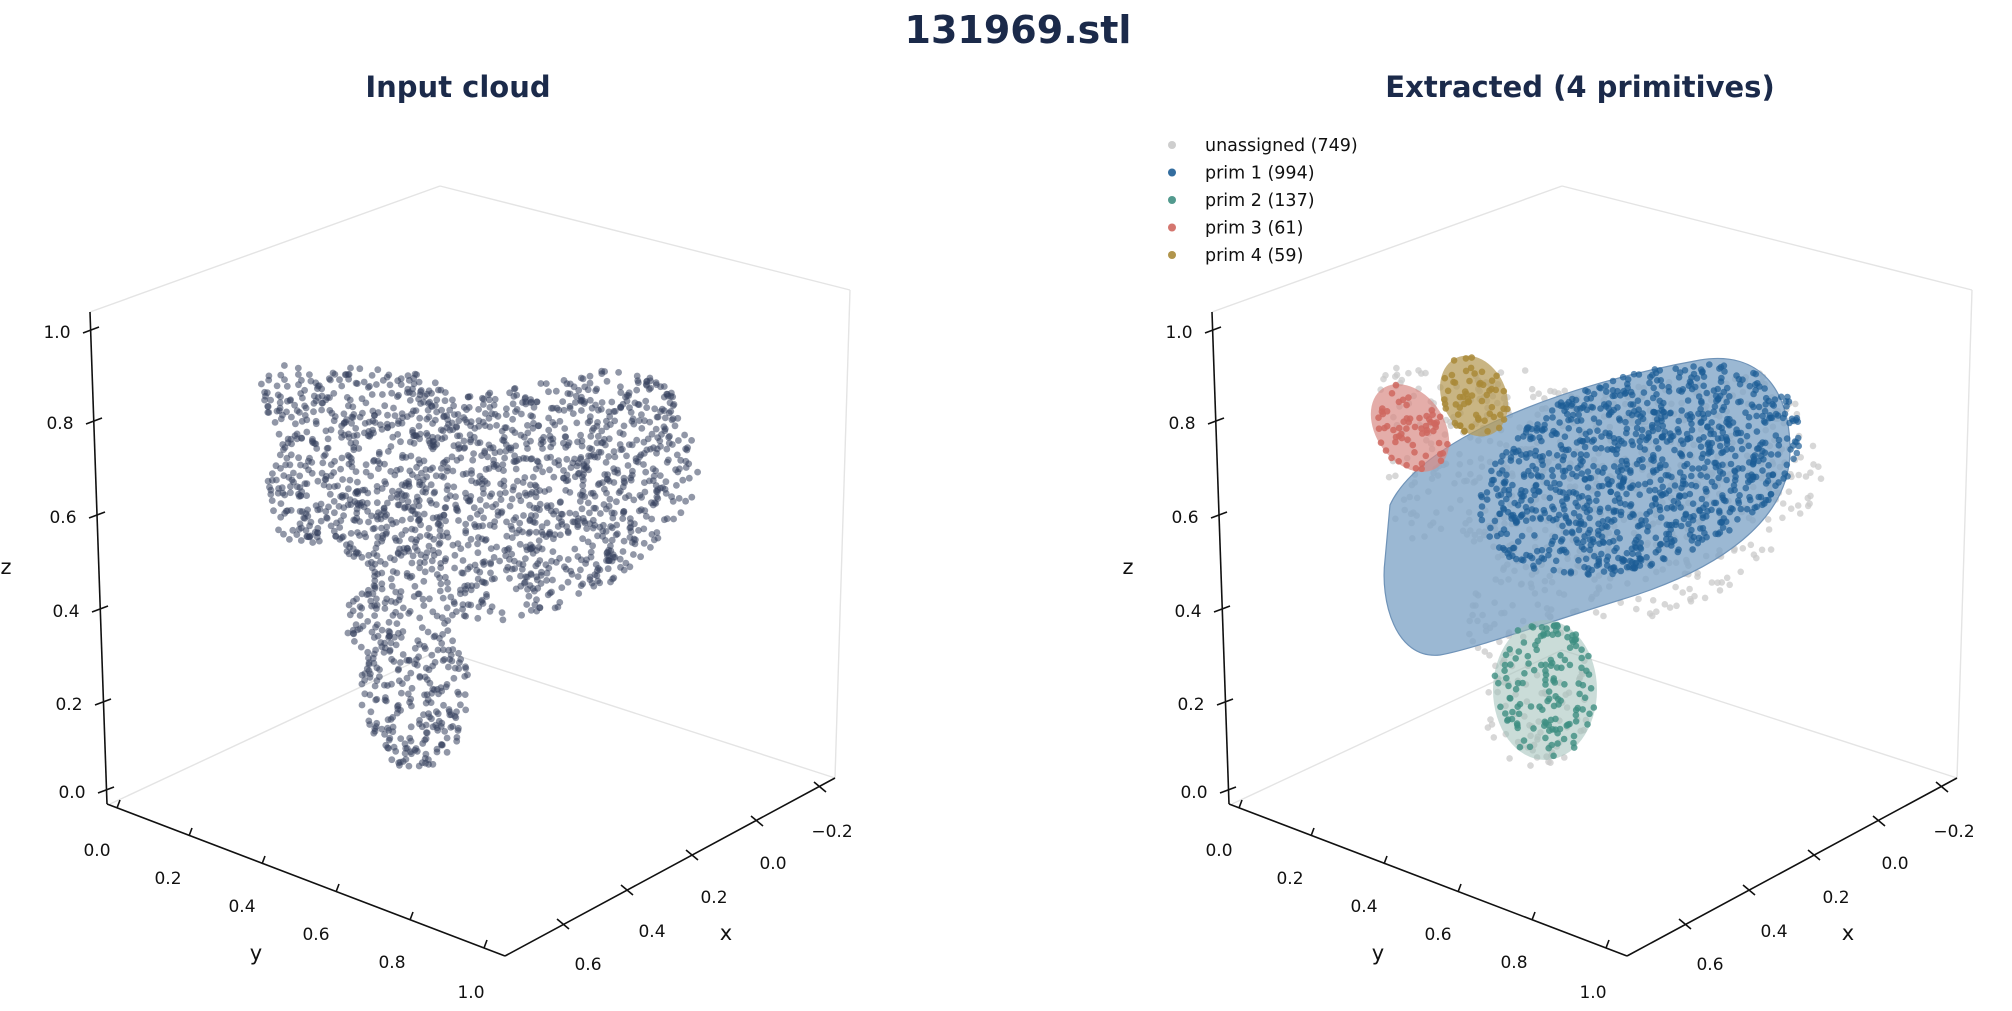 The height and width of the screenshot is (1011, 2012). What do you see at coordinates (1187, 612) in the screenshot?
I see `z-tick-label: 0.4` at bounding box center [1187, 612].